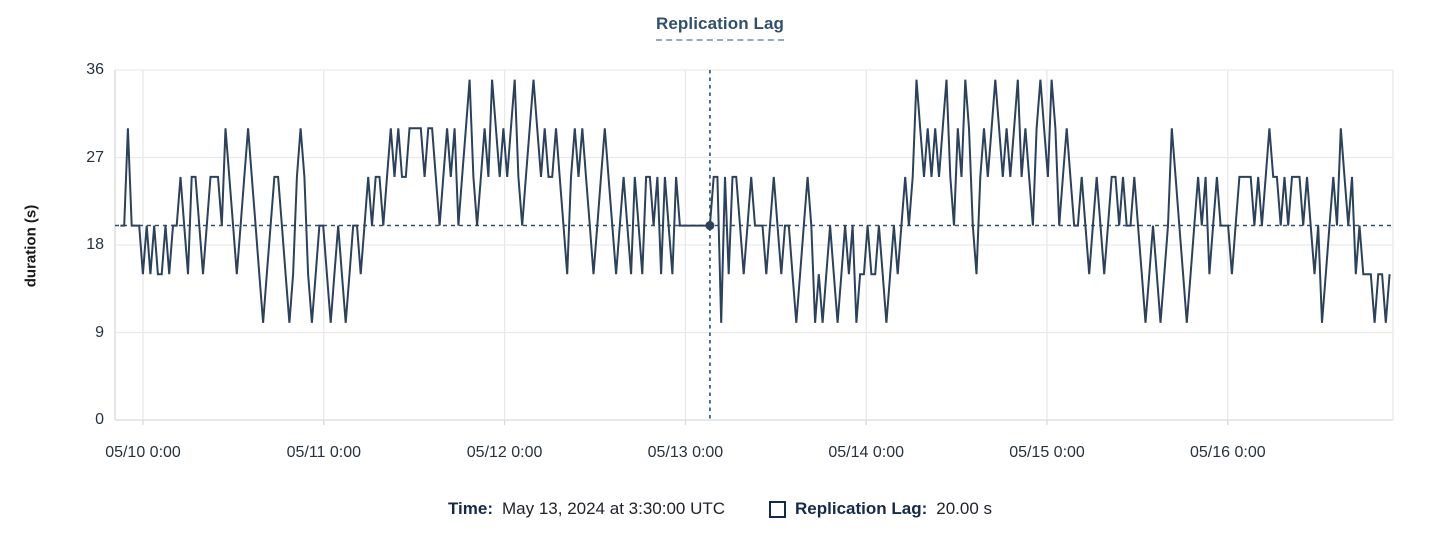  Describe the element at coordinates (143, 452) in the screenshot. I see `x-tick-label: 05/10 0:00` at that location.